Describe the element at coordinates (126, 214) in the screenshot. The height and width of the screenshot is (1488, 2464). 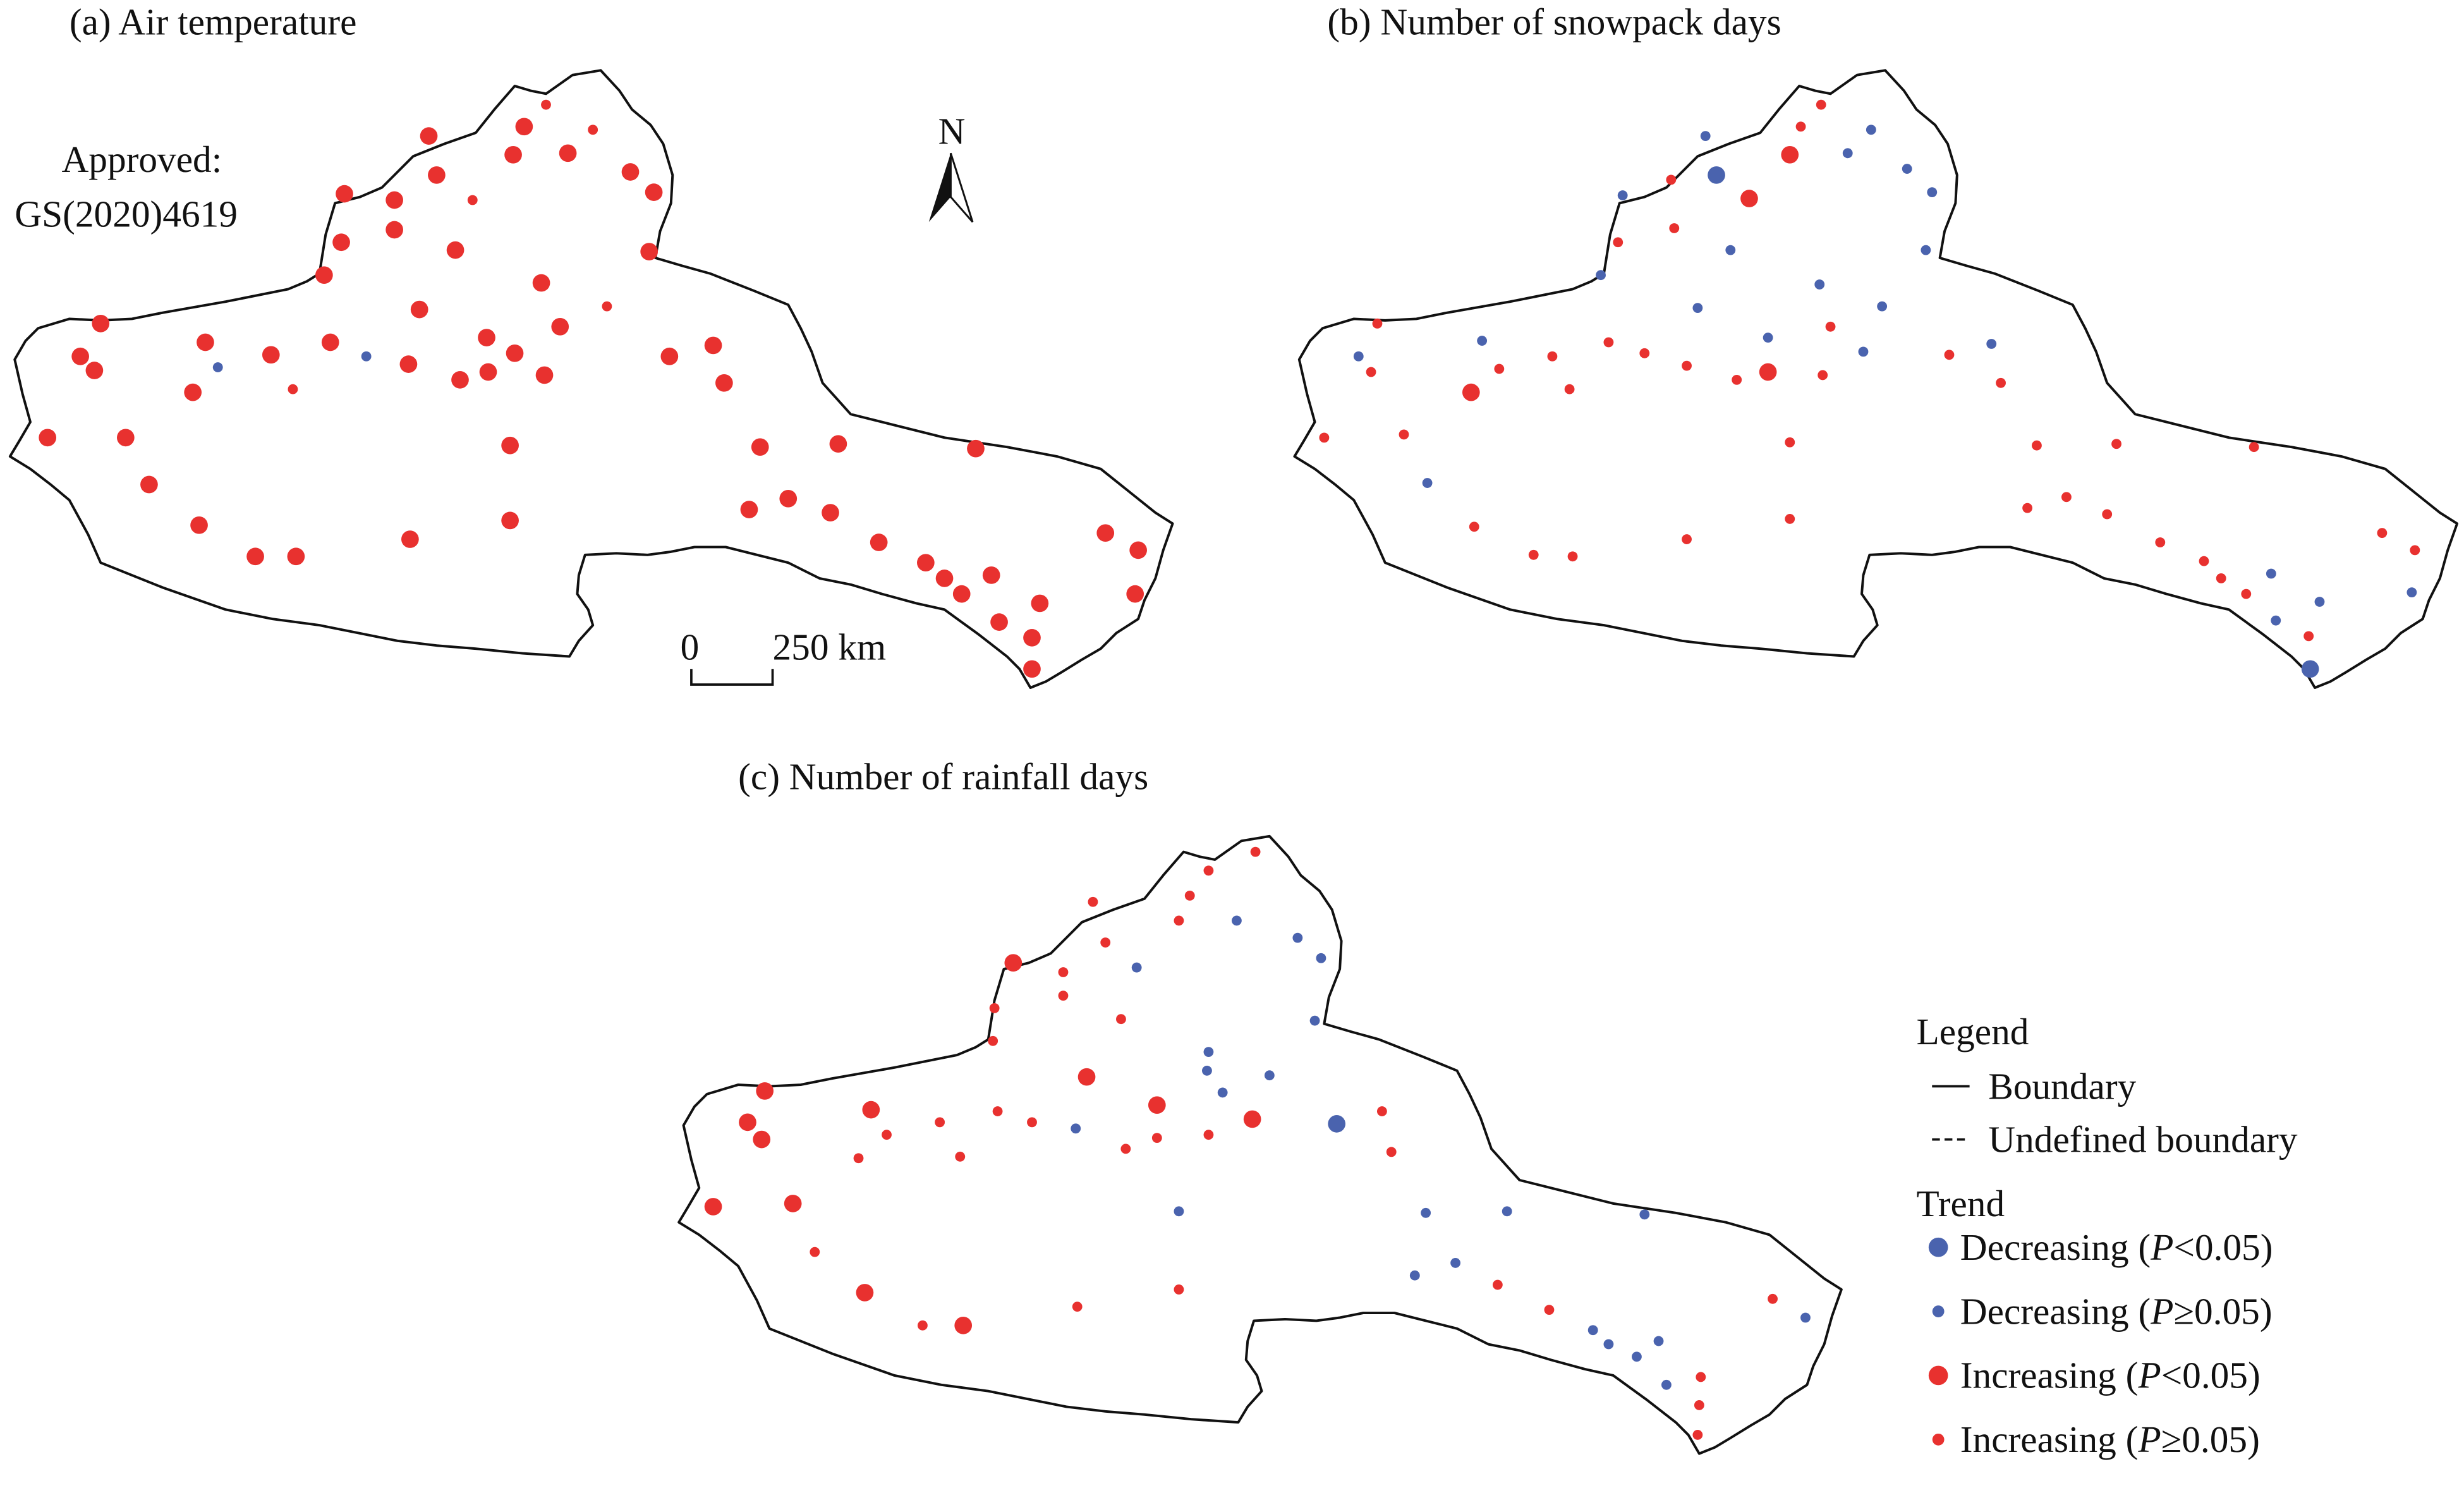
I see `approval-text: GS(2020)4619` at that location.